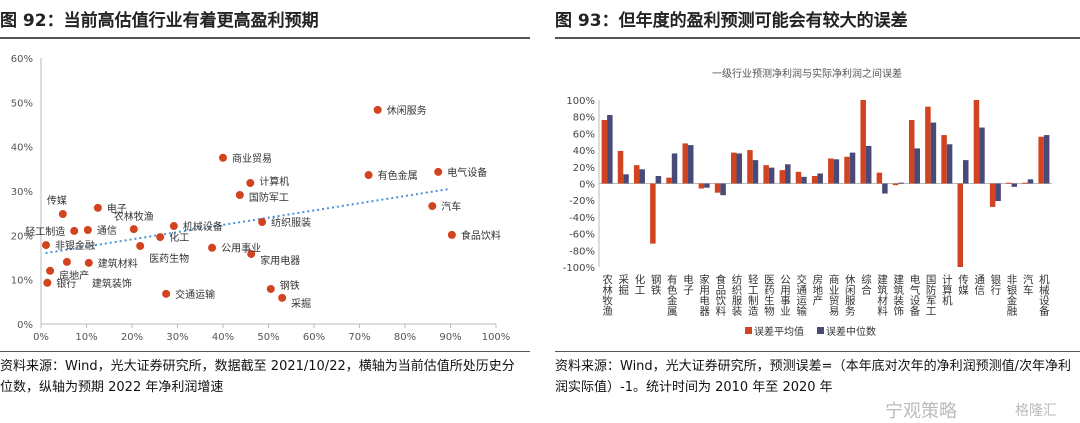  I want to click on point-label: 轻工制造, so click(45, 231).